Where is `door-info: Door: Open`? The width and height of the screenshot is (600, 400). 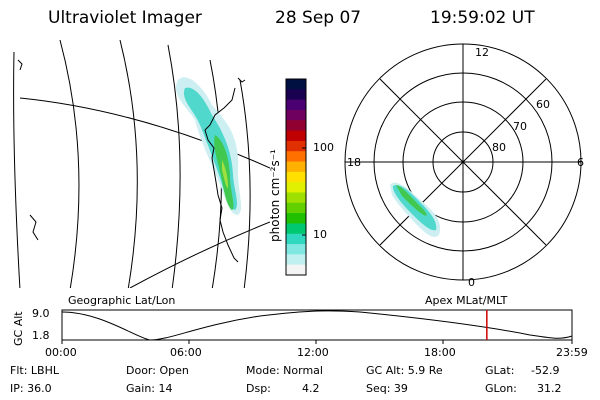
door-info: Door: Open is located at coordinates (157, 370).